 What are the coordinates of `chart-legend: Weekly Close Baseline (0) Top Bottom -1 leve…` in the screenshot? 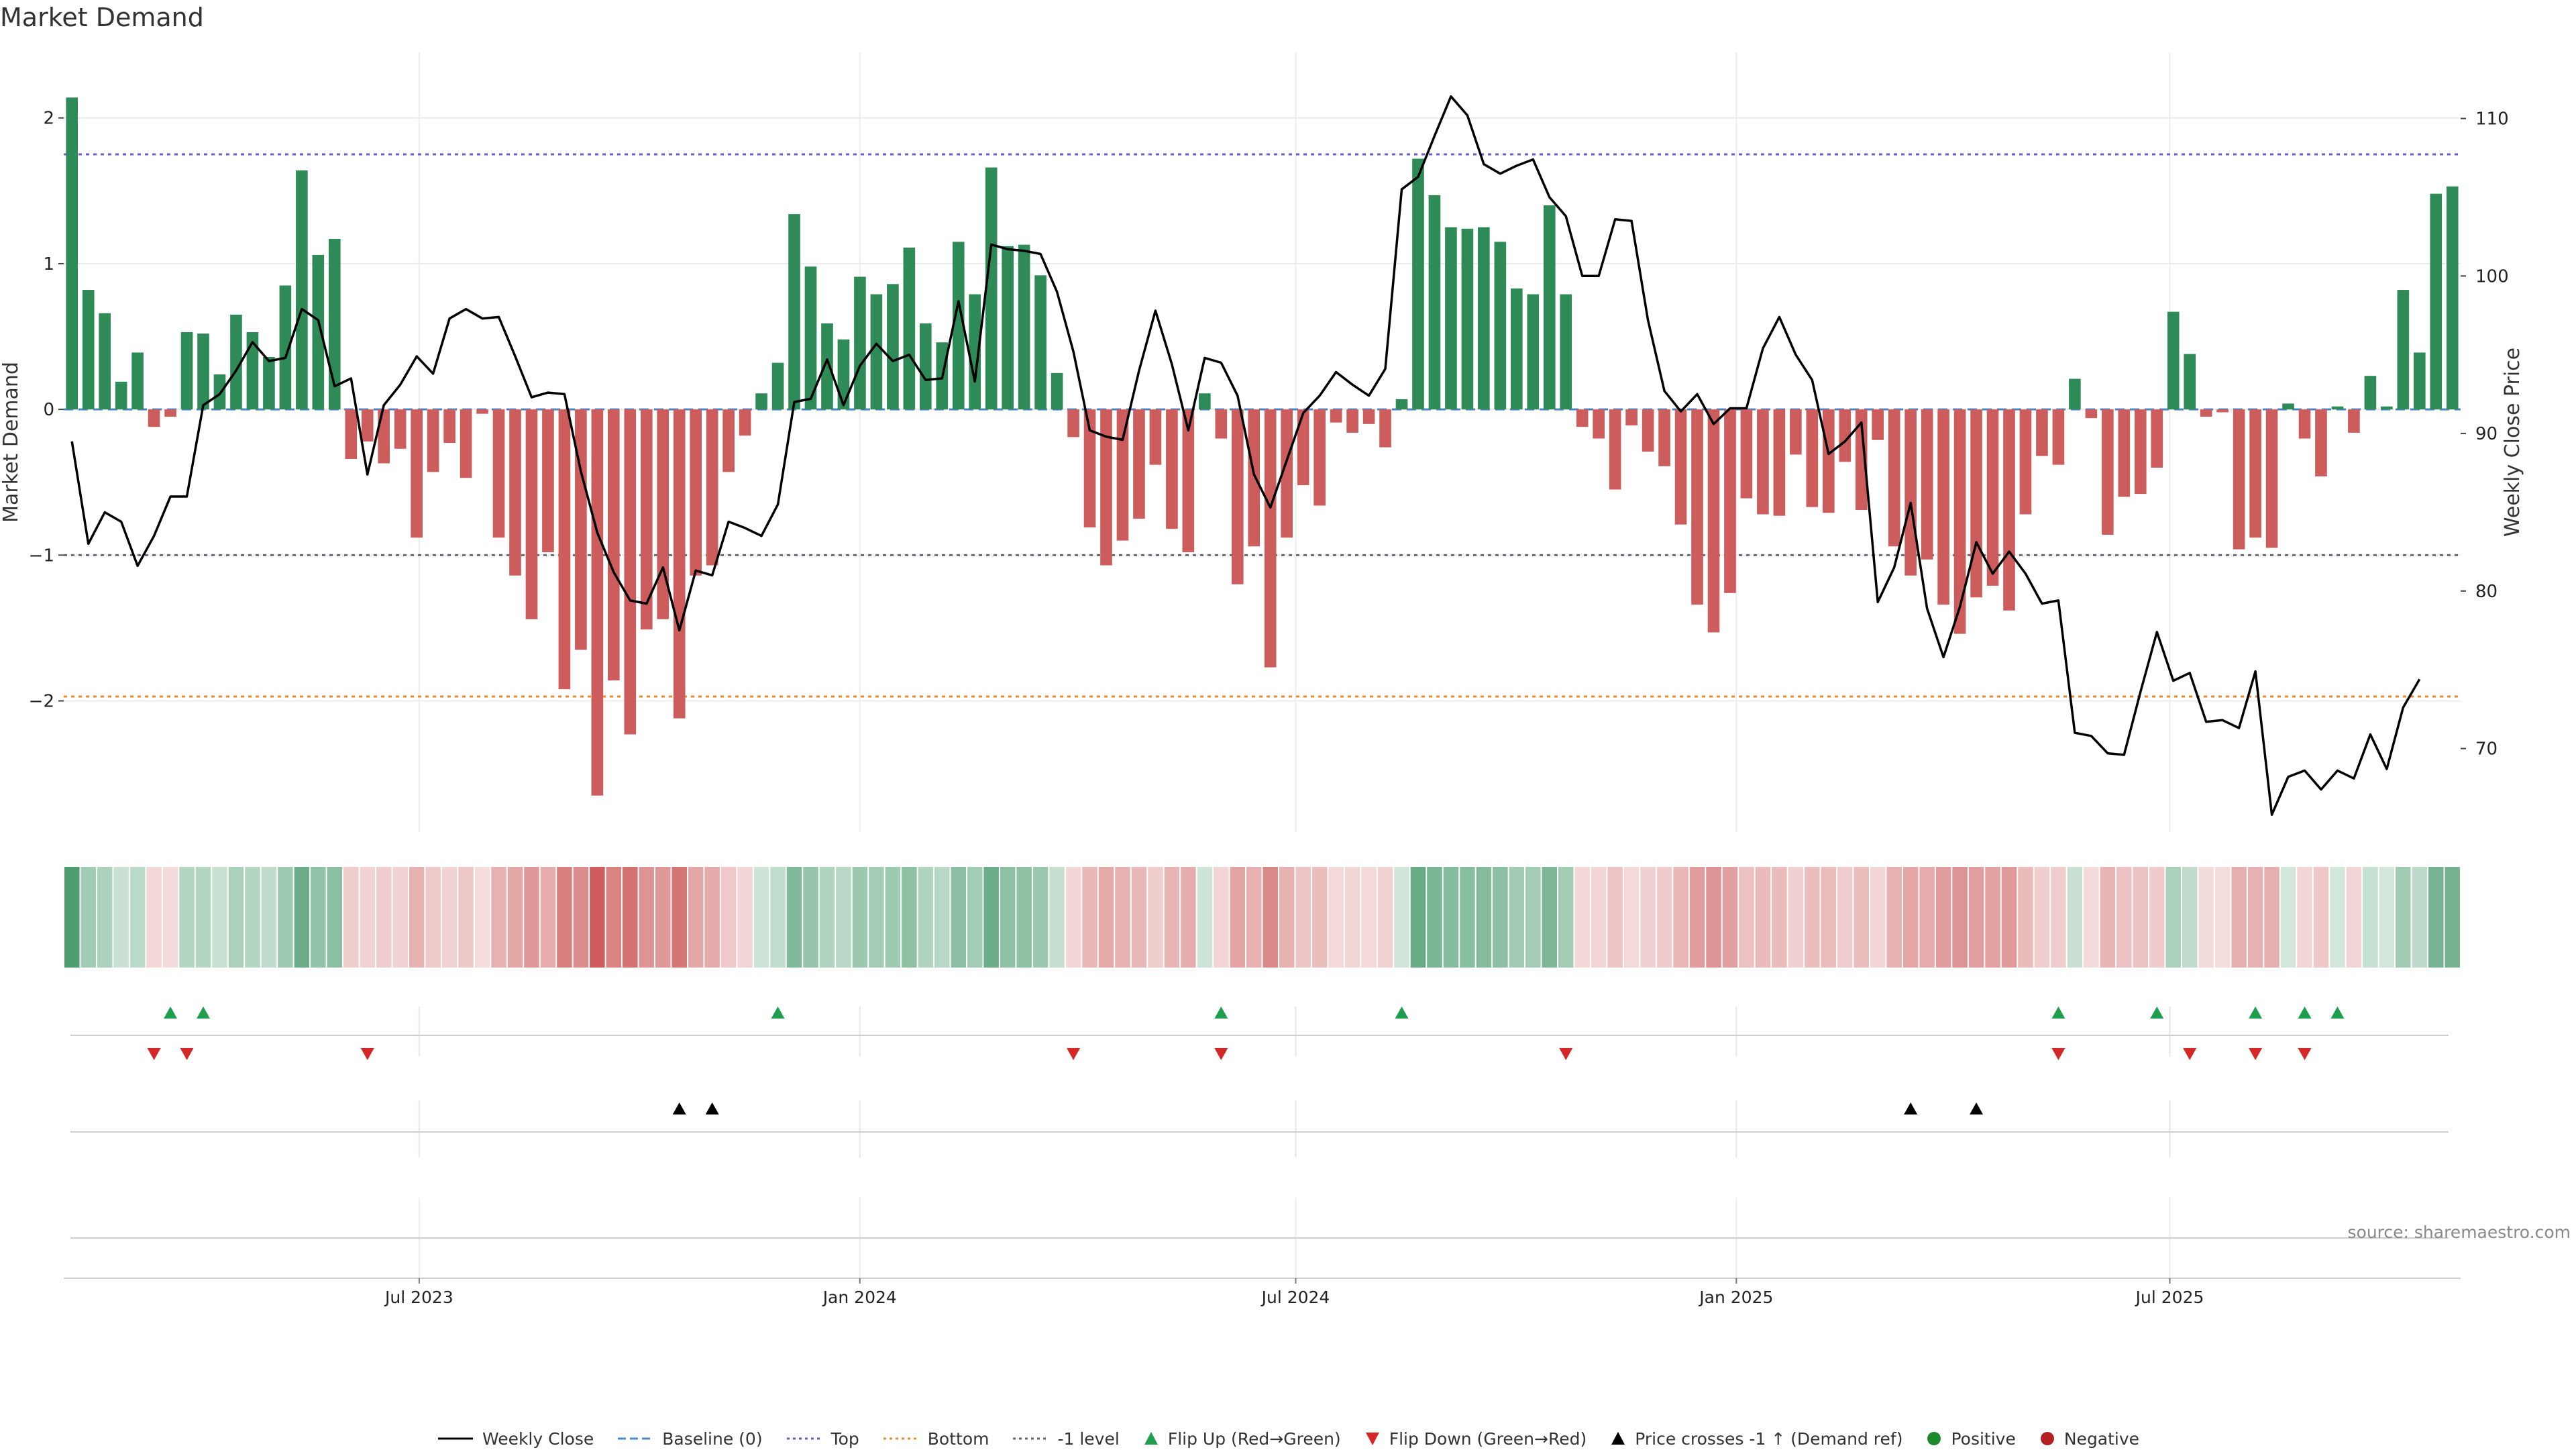 It's located at (1288, 1438).